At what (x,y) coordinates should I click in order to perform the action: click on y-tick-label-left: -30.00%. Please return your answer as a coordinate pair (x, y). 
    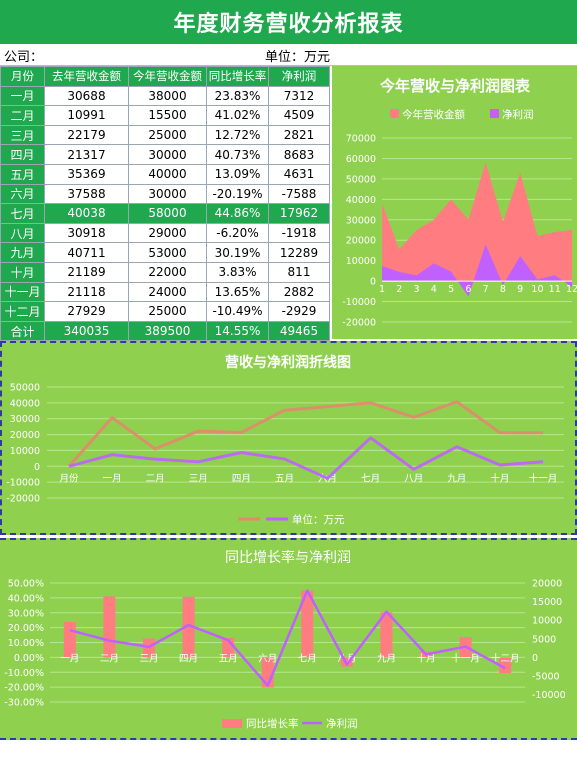
    Looking at the image, I should click on (24, 703).